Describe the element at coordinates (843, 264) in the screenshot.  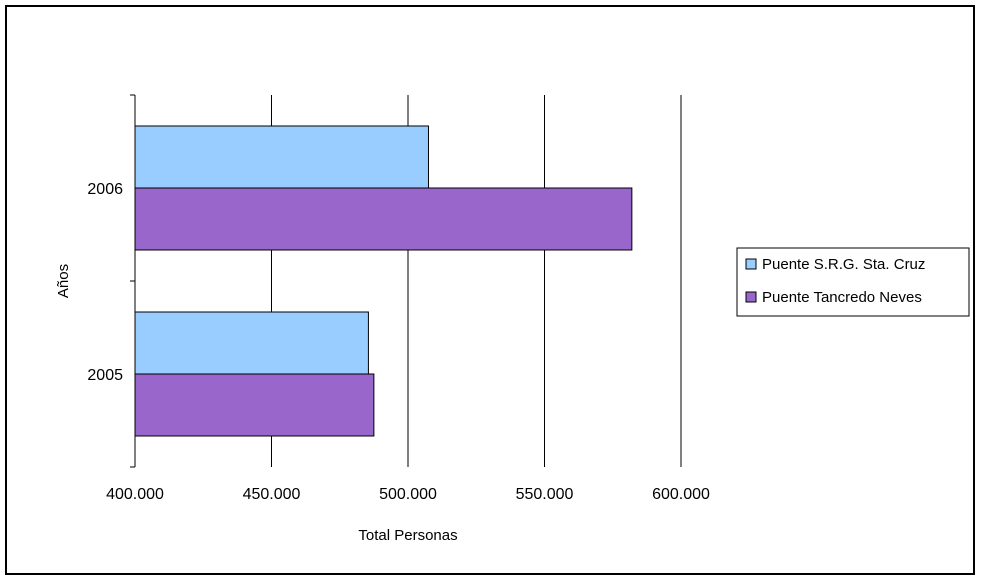
I see `legend-label: Puente S.R.G. Sta. Cruz` at that location.